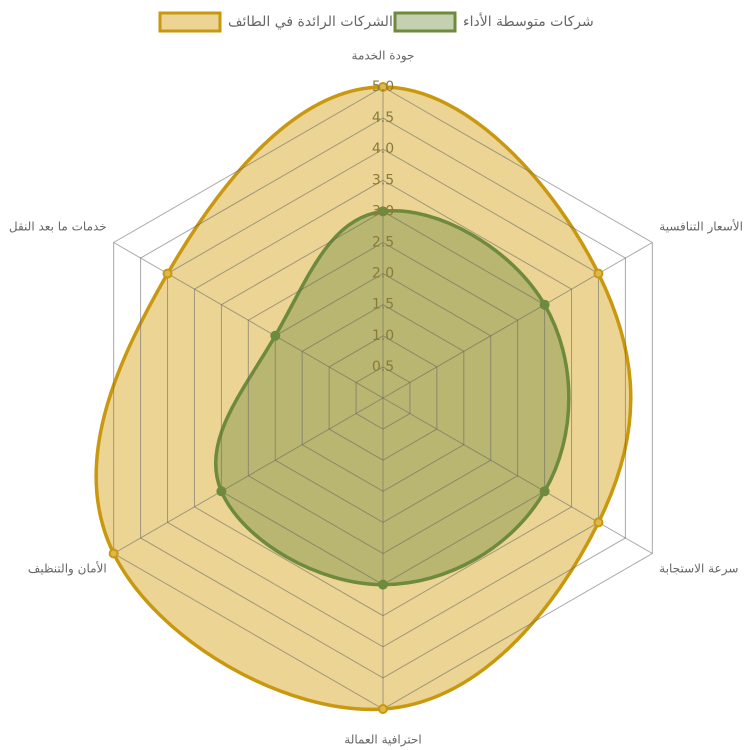 The width and height of the screenshot is (754, 750). Describe the element at coordinates (383, 55) in the screenshot. I see `category-label: جودة الخدمة` at that location.